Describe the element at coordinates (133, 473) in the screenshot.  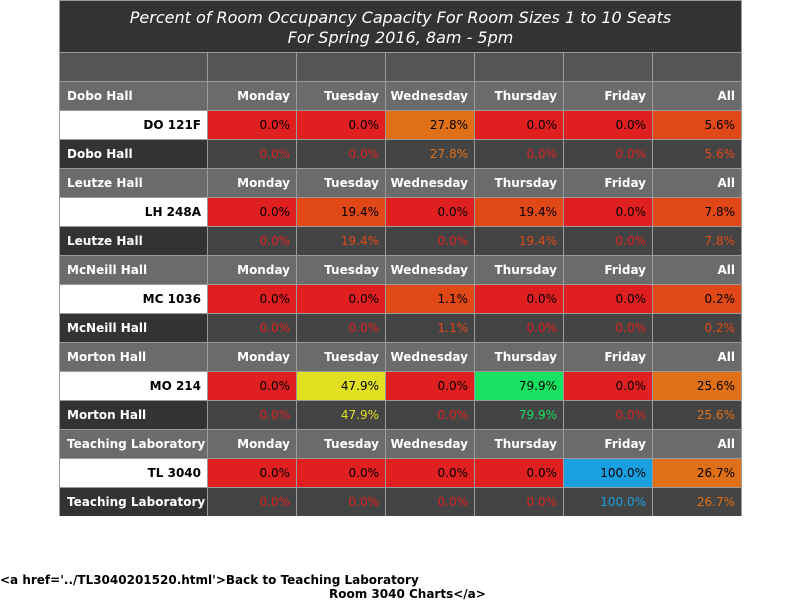
I see `room-label: TL 3040` at that location.